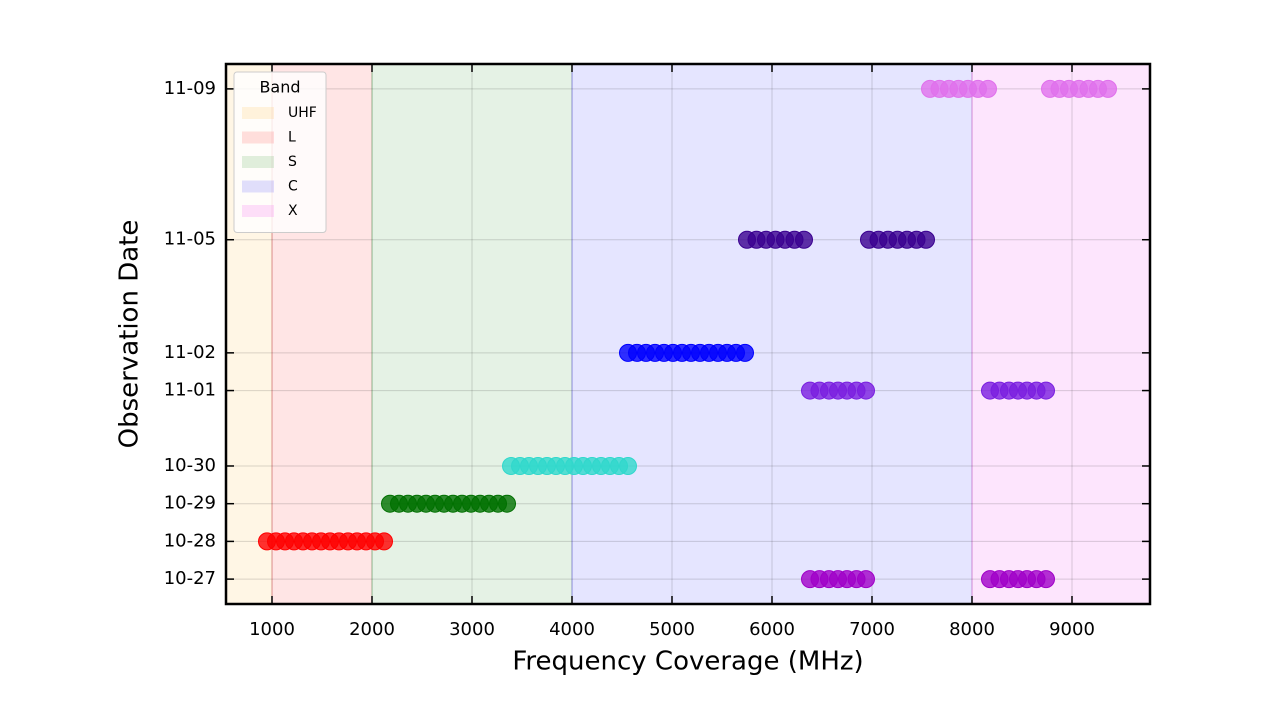 This screenshot has width=1276, height=724. What do you see at coordinates (190, 578) in the screenshot?
I see `y-tick-label: 10-27` at bounding box center [190, 578].